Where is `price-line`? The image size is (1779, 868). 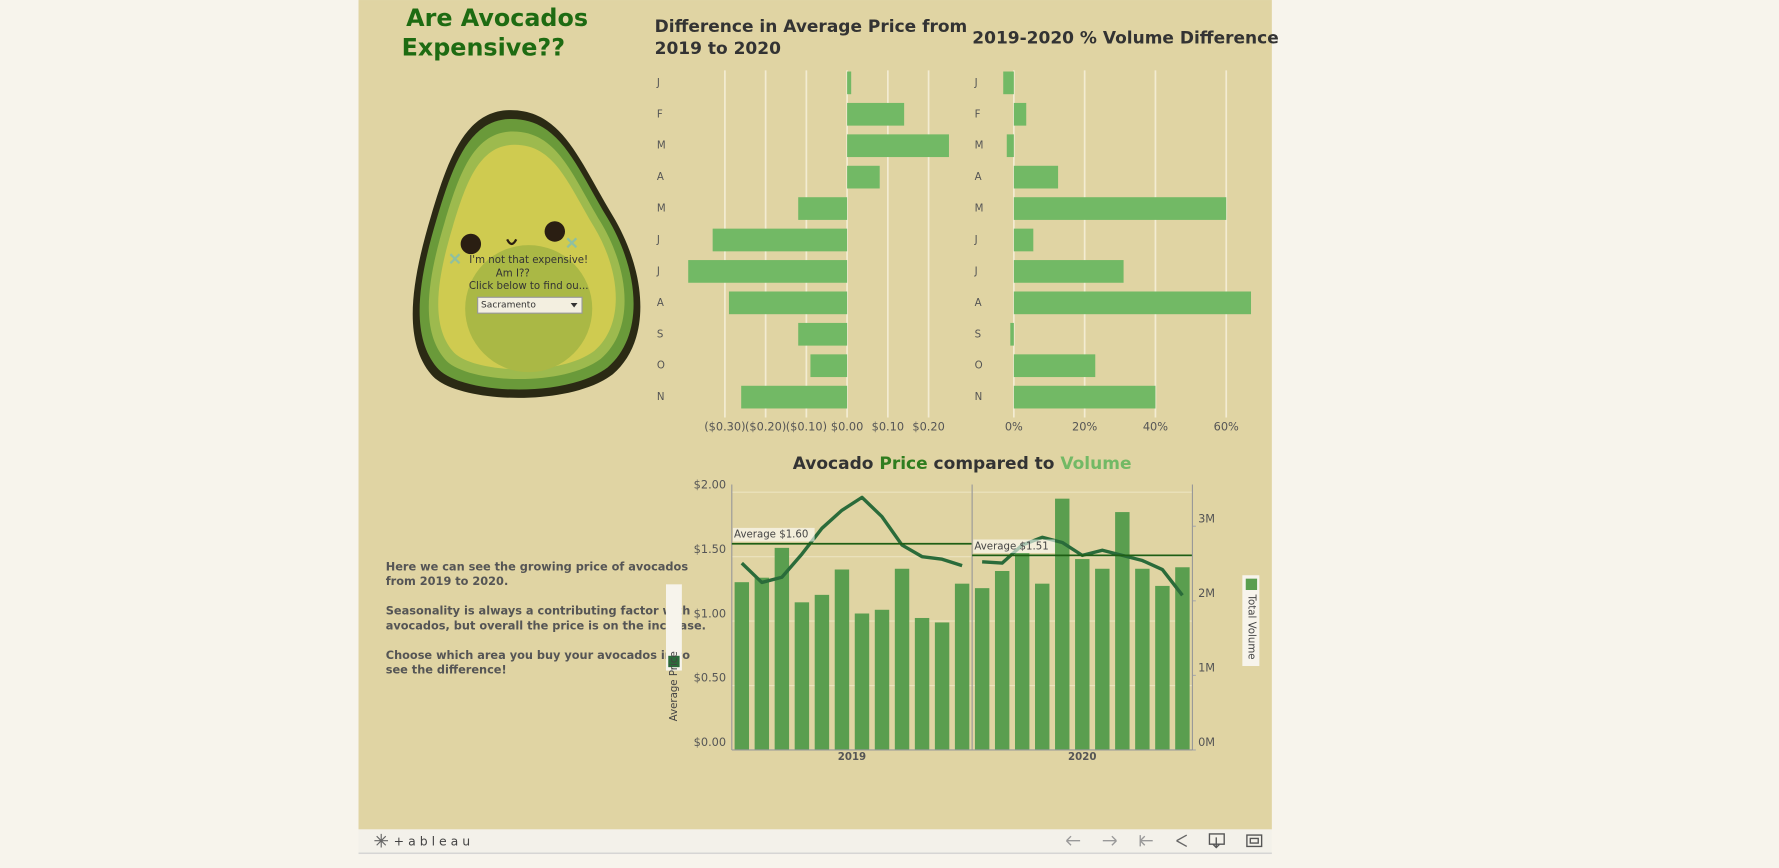 price-line is located at coordinates (851, 540).